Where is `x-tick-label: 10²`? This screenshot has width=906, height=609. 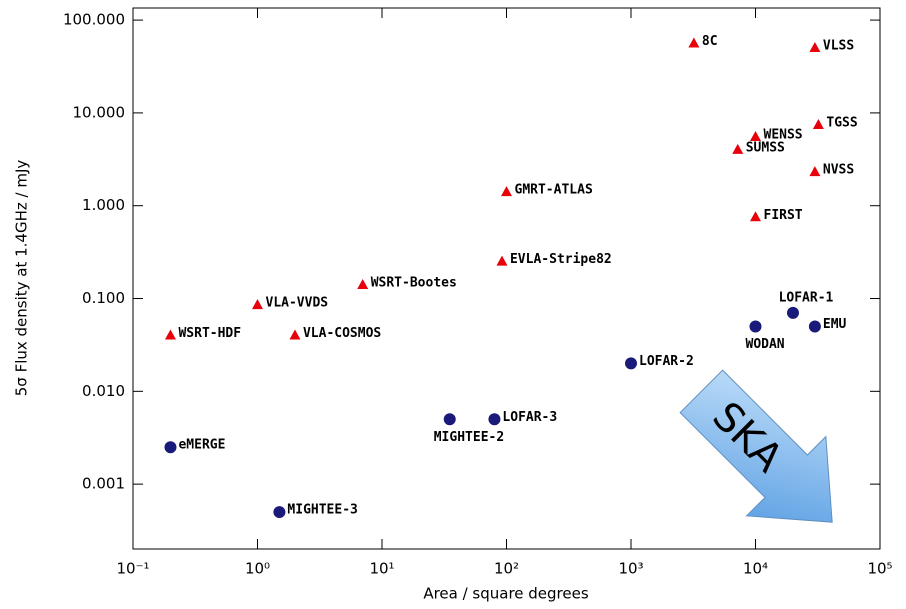
x-tick-label: 10² is located at coordinates (506, 569).